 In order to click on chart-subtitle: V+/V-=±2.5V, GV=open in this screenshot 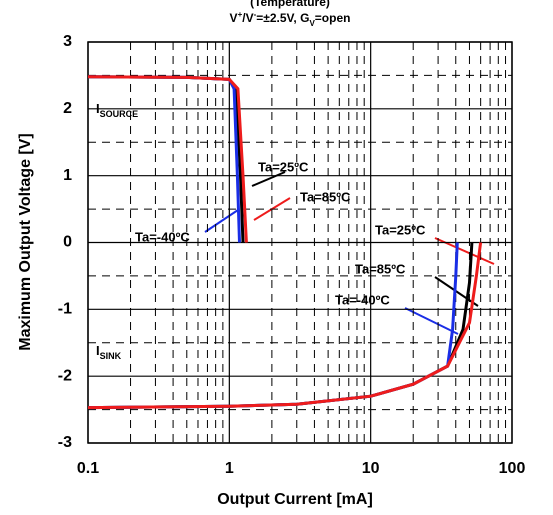, I will do `click(290, 19)`.